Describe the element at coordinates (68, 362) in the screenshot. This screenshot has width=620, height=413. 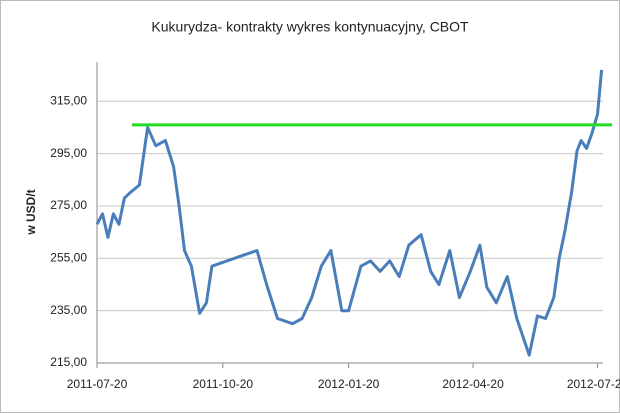
I see `y-tick-label: 215,00` at that location.